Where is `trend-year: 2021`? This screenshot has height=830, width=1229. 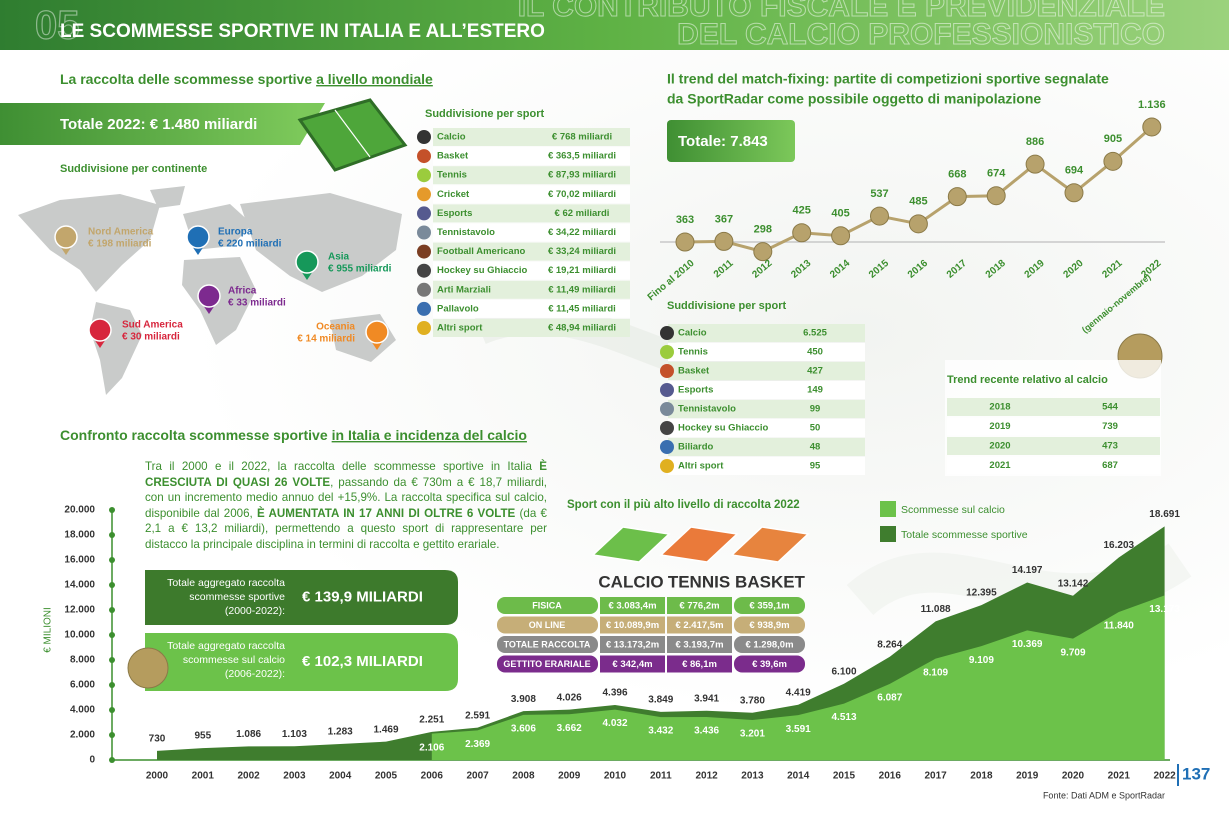 trend-year: 2021 is located at coordinates (1000, 465).